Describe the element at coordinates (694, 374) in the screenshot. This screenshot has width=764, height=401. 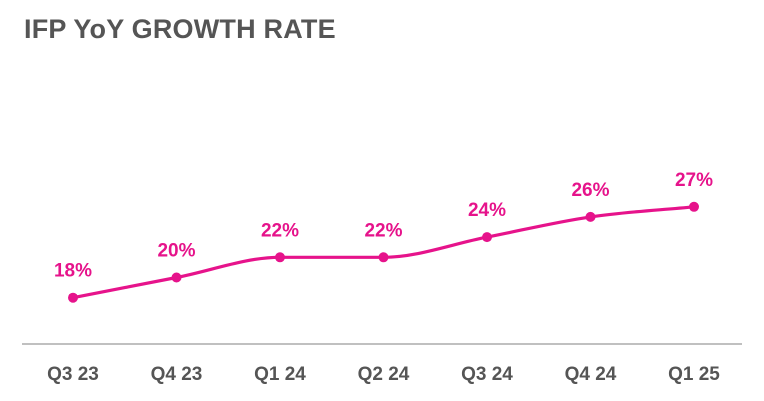
I see `x-tick-label: Q1 25` at that location.